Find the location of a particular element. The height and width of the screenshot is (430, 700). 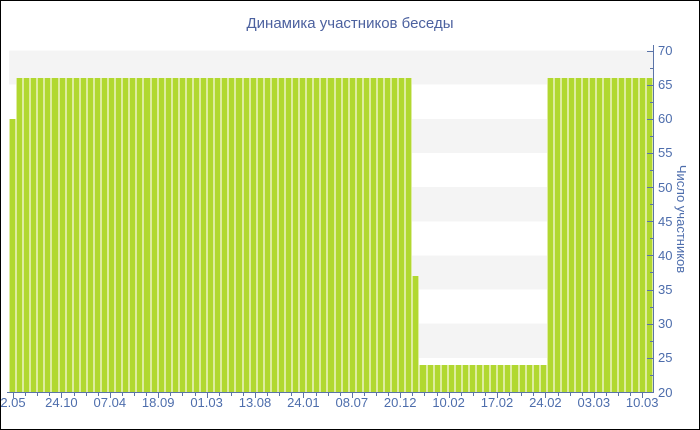

y-axis-line is located at coordinates (653, 219).